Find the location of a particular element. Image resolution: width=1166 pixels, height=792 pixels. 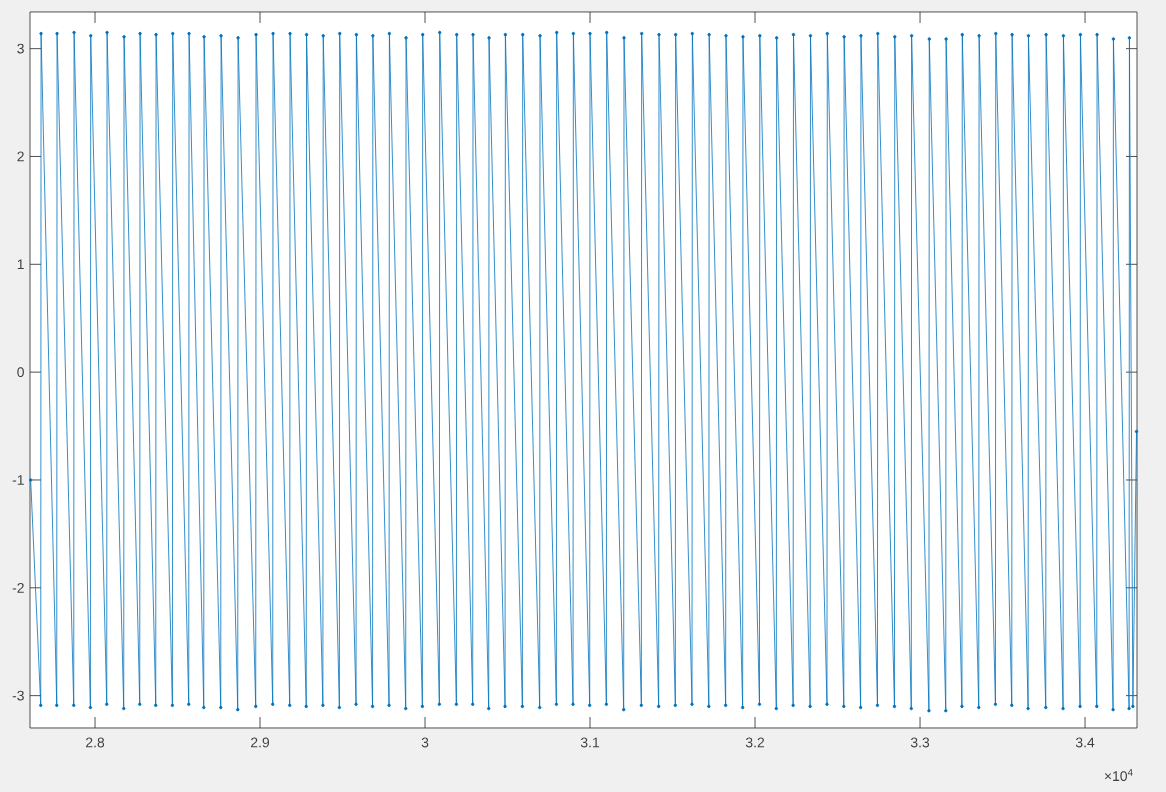

x-tick-label: 3 is located at coordinates (425, 742).